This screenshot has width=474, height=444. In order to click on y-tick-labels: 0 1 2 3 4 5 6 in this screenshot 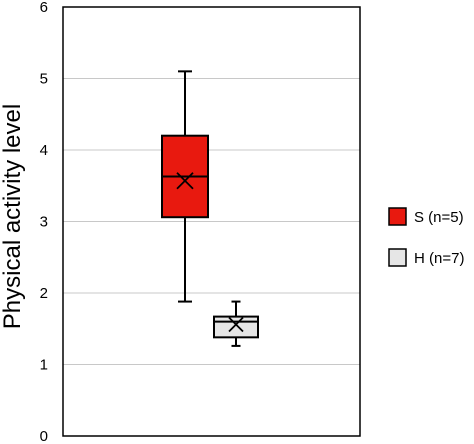, I will do `click(44, 222)`.